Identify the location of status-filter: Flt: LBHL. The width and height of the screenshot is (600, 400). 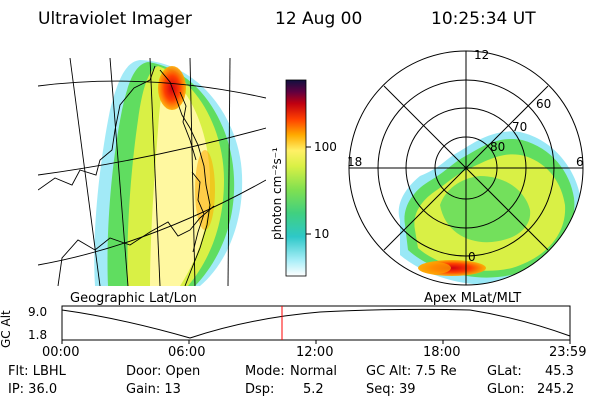
(37, 371).